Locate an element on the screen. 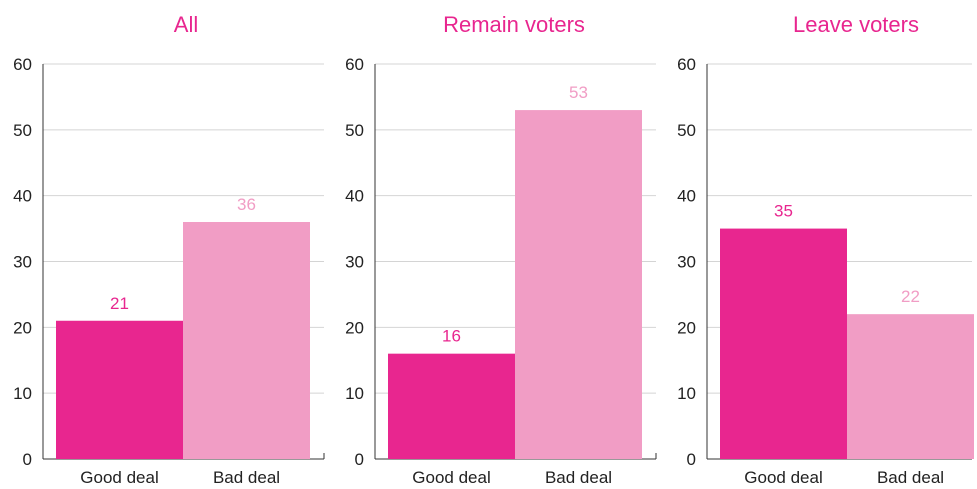  chart-title: All is located at coordinates (186, 24).